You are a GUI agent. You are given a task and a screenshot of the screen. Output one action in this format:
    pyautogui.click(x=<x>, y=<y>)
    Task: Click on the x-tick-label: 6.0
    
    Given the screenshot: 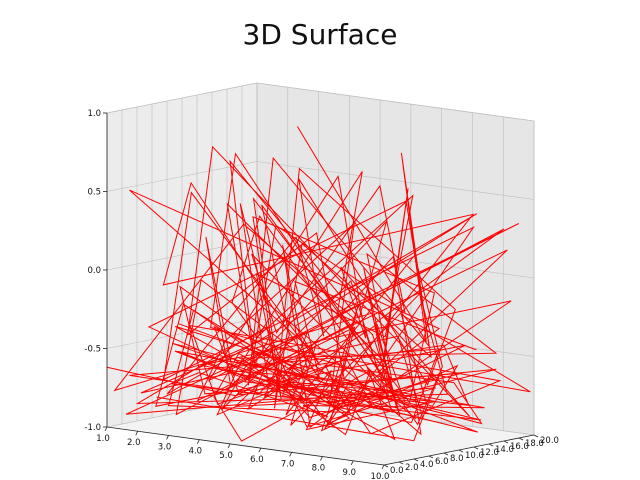 What is the action you would take?
    pyautogui.click(x=257, y=460)
    